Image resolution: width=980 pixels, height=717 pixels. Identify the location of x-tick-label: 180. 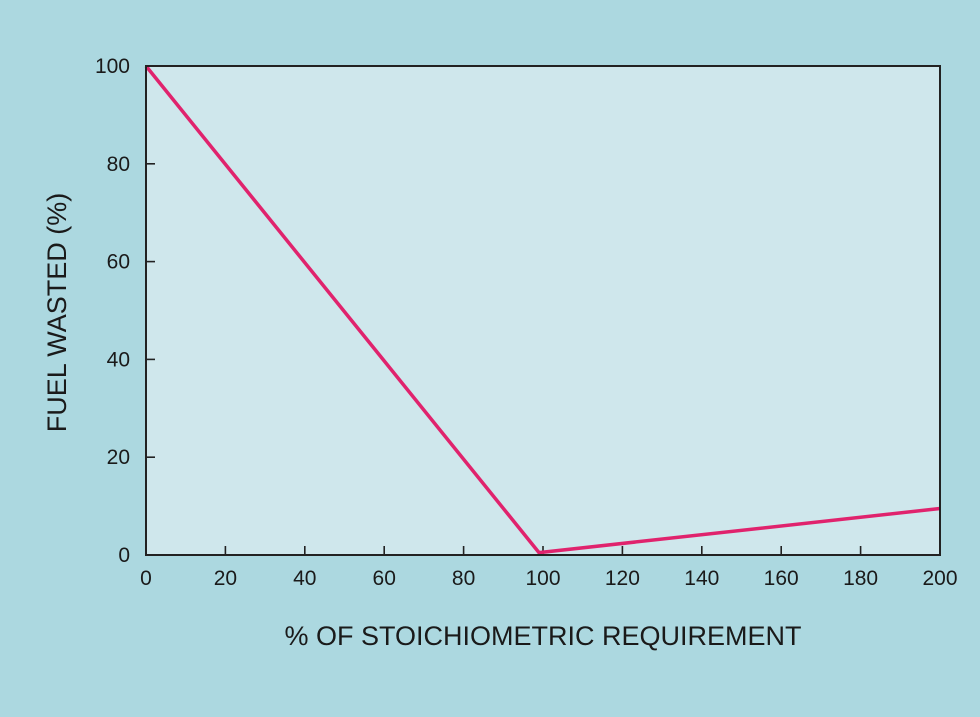
(860, 578).